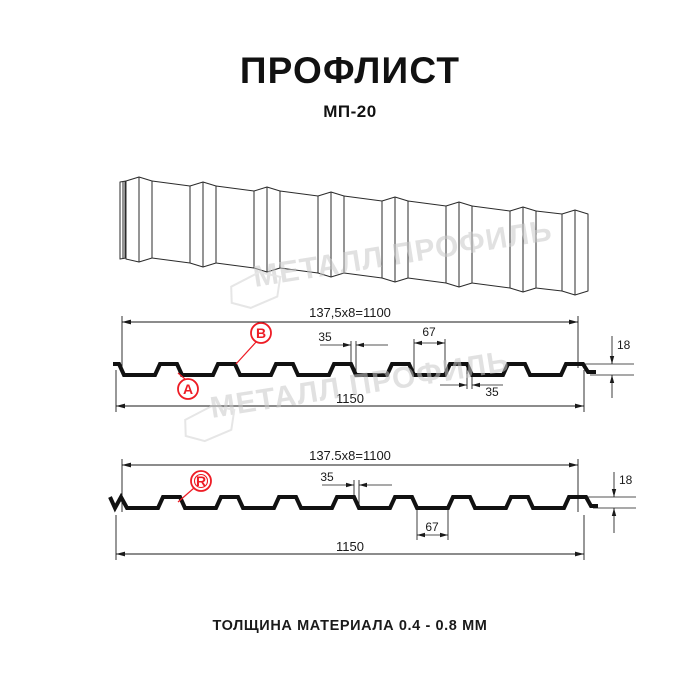 The image size is (700, 700). What do you see at coordinates (350, 546) in the screenshot?
I see `dim-bottom-overall-2-label: 1150` at bounding box center [350, 546].